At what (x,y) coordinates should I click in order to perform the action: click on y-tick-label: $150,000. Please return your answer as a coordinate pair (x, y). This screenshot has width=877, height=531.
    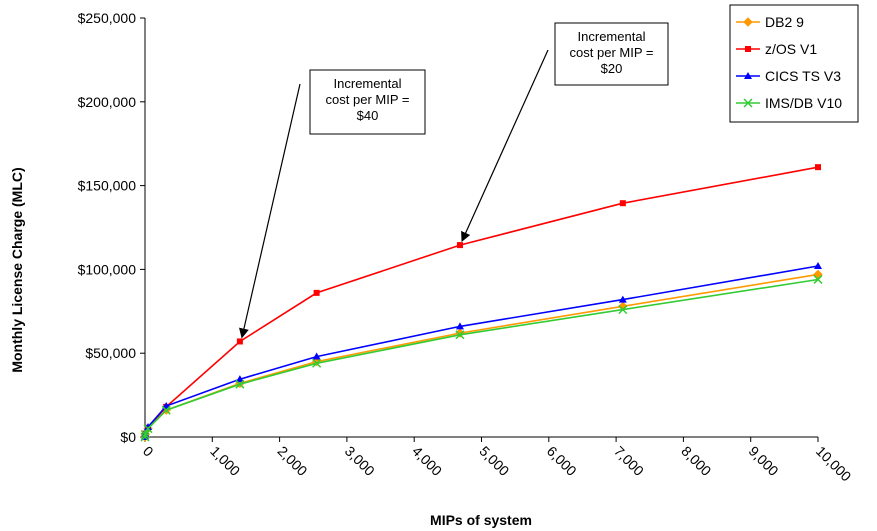
    Looking at the image, I should click on (107, 186).